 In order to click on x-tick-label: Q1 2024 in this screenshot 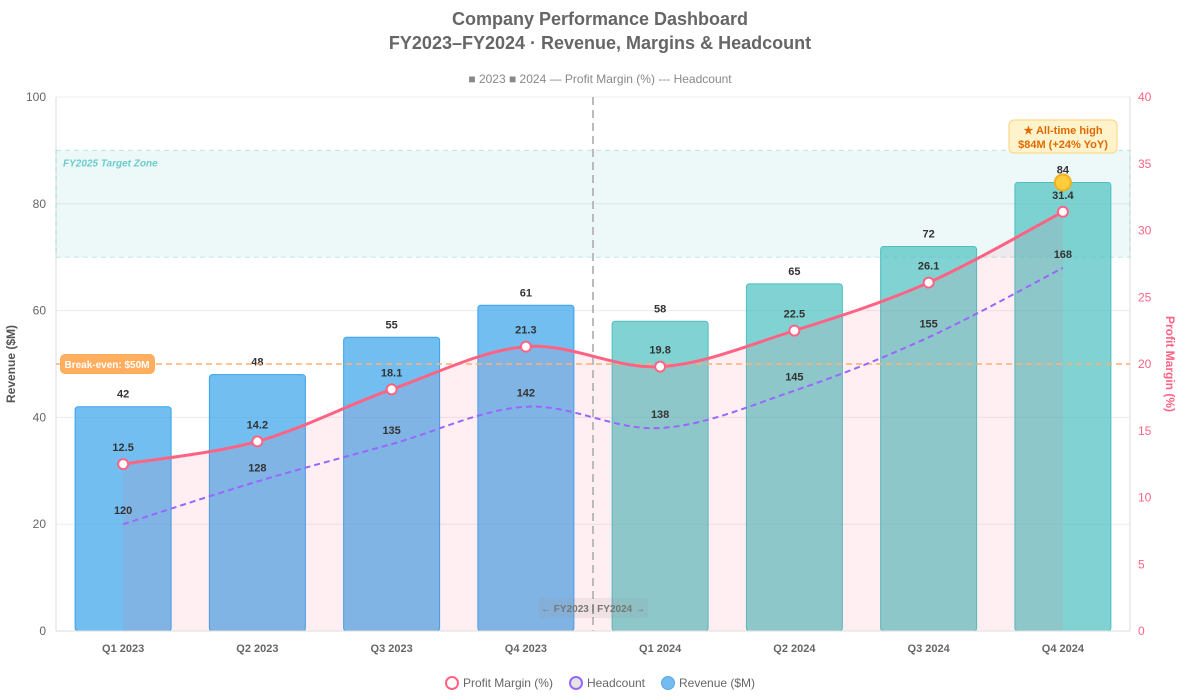, I will do `click(660, 649)`.